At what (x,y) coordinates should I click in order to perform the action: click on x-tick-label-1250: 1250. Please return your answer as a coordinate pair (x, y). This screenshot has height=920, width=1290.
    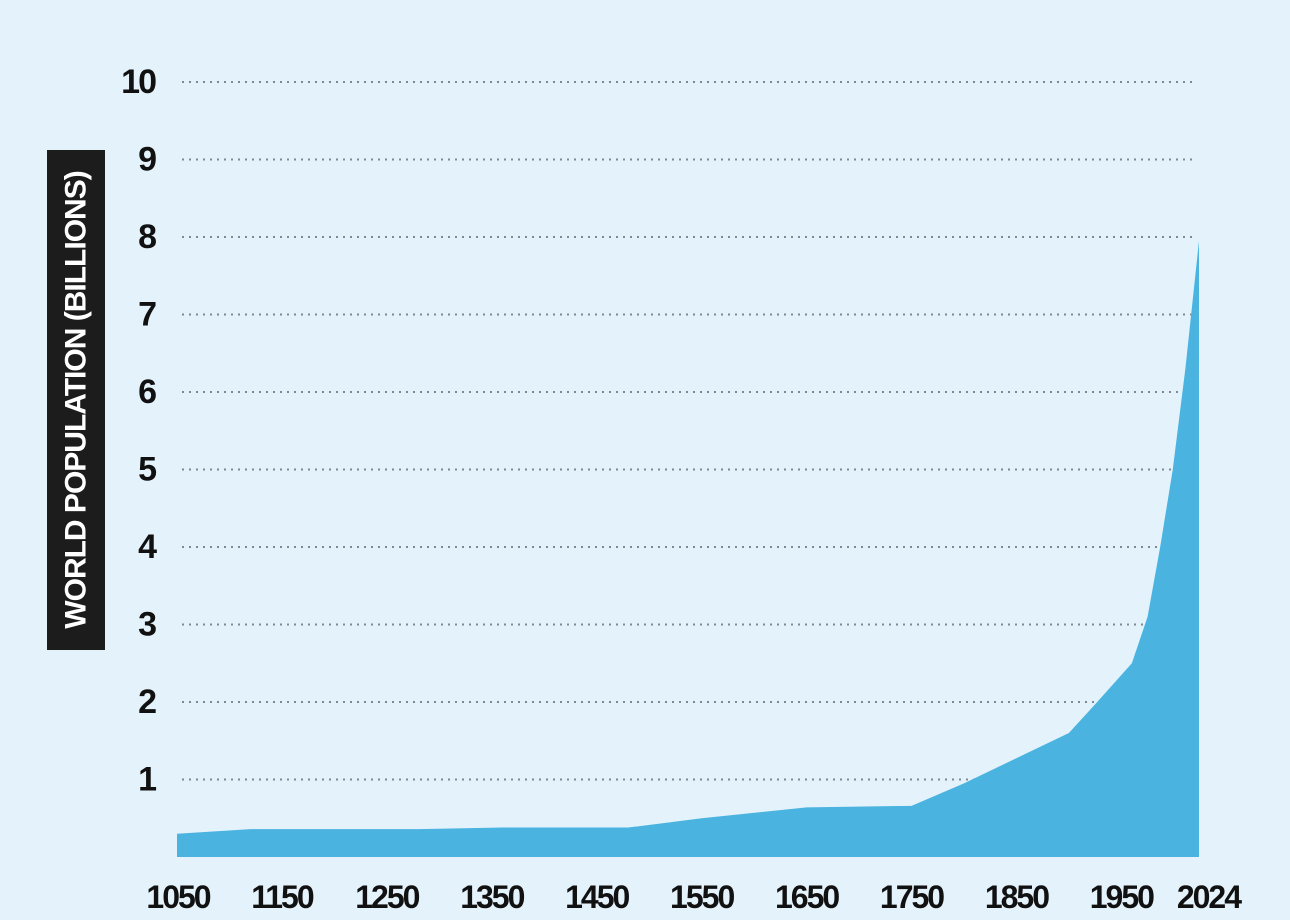
    Looking at the image, I should click on (387, 897).